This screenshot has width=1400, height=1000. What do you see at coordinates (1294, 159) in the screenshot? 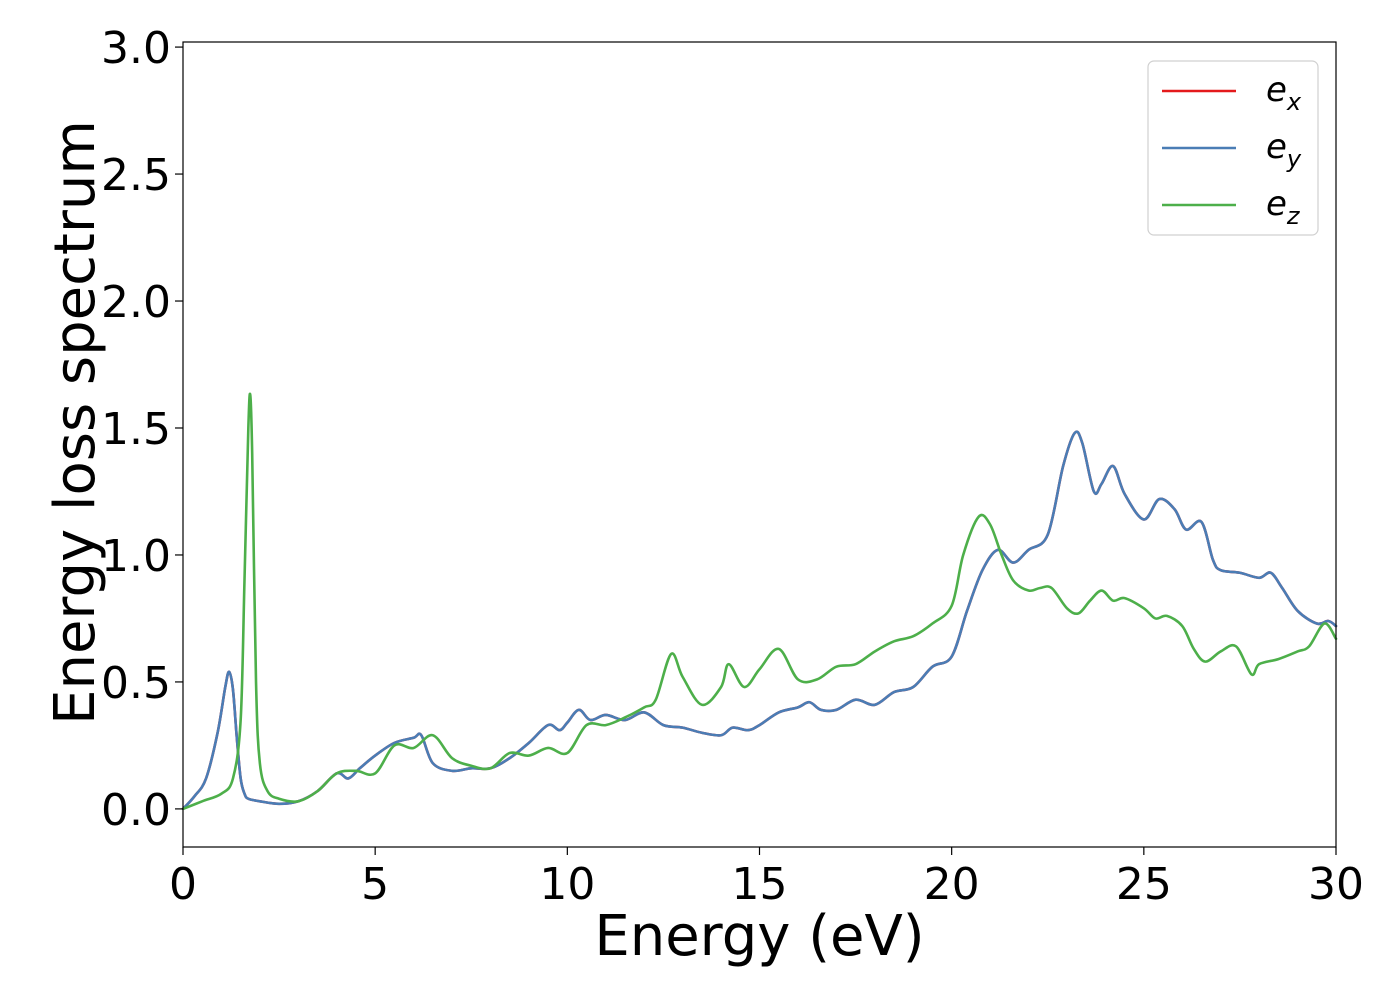
I see `legend-label-subscript: y` at bounding box center [1294, 159].